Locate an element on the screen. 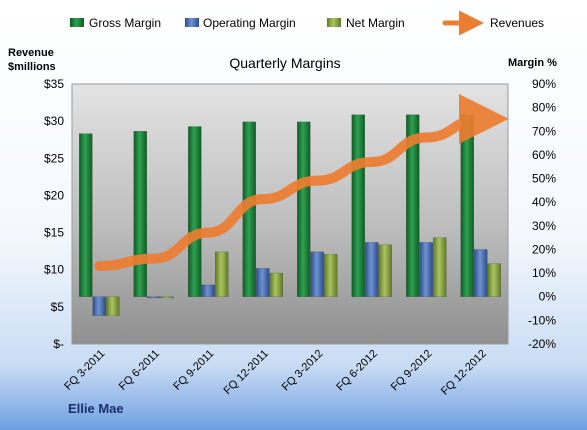  chart-title: Quarterly Margins is located at coordinates (284, 63).